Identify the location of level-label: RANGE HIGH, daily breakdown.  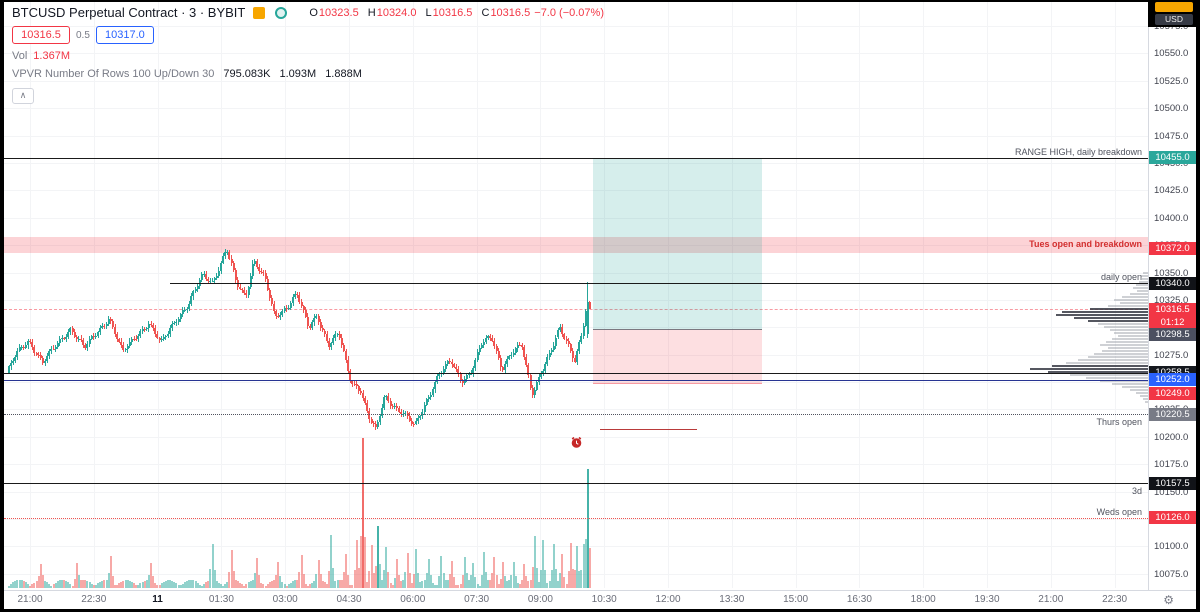
(1078, 151).